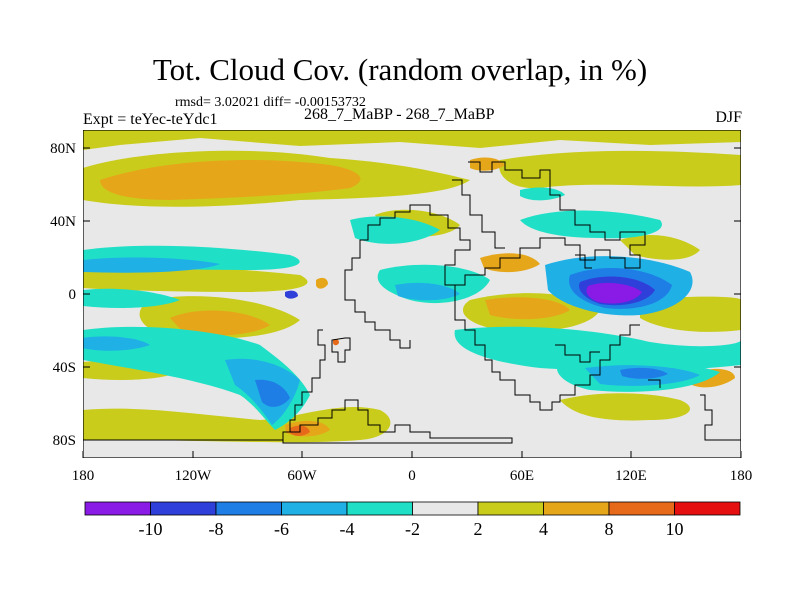  I want to click on lat-label: 40S, so click(64, 368).